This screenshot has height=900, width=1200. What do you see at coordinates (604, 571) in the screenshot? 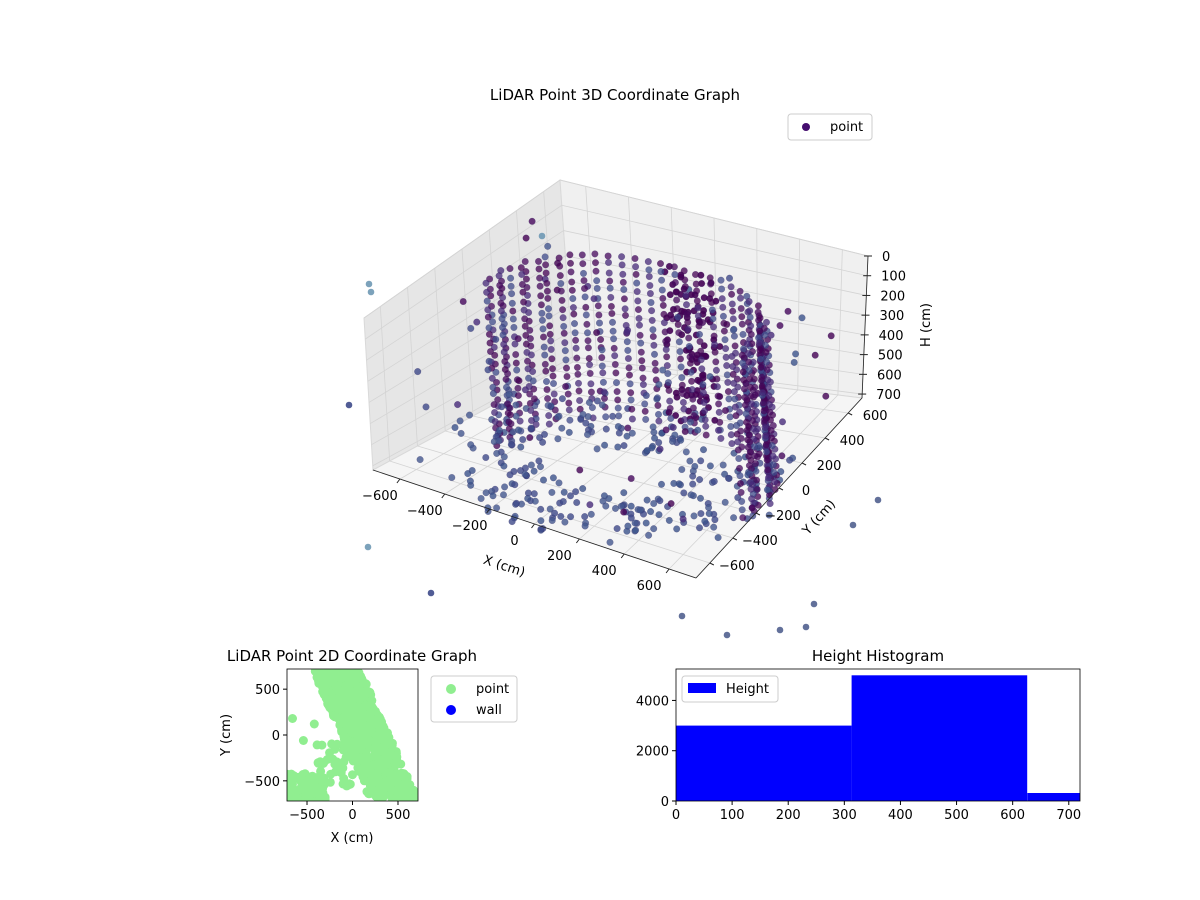
I see `chart-3d-x-tick-label: 400` at bounding box center [604, 571].